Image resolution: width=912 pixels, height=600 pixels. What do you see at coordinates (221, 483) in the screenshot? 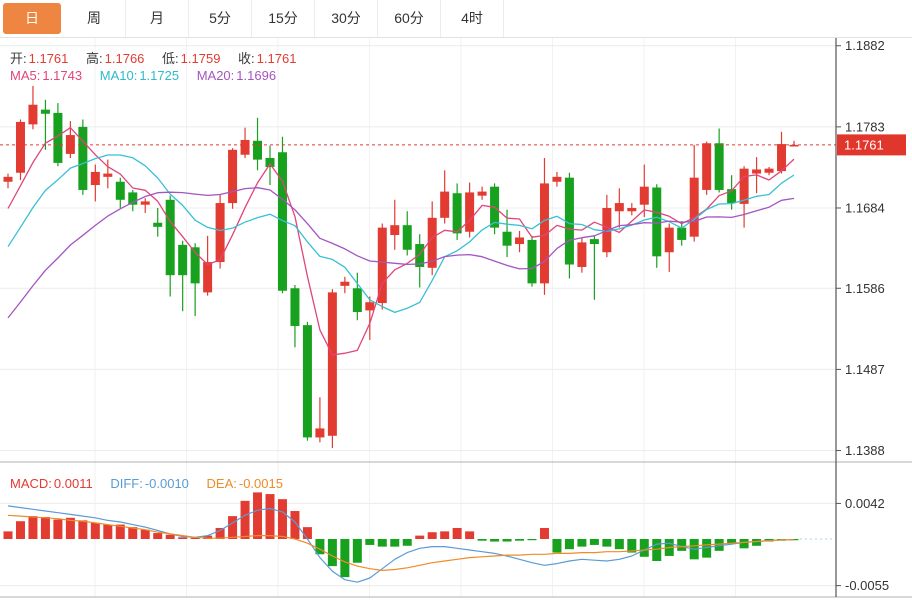
I see `dea-label: DEA:` at bounding box center [221, 483].